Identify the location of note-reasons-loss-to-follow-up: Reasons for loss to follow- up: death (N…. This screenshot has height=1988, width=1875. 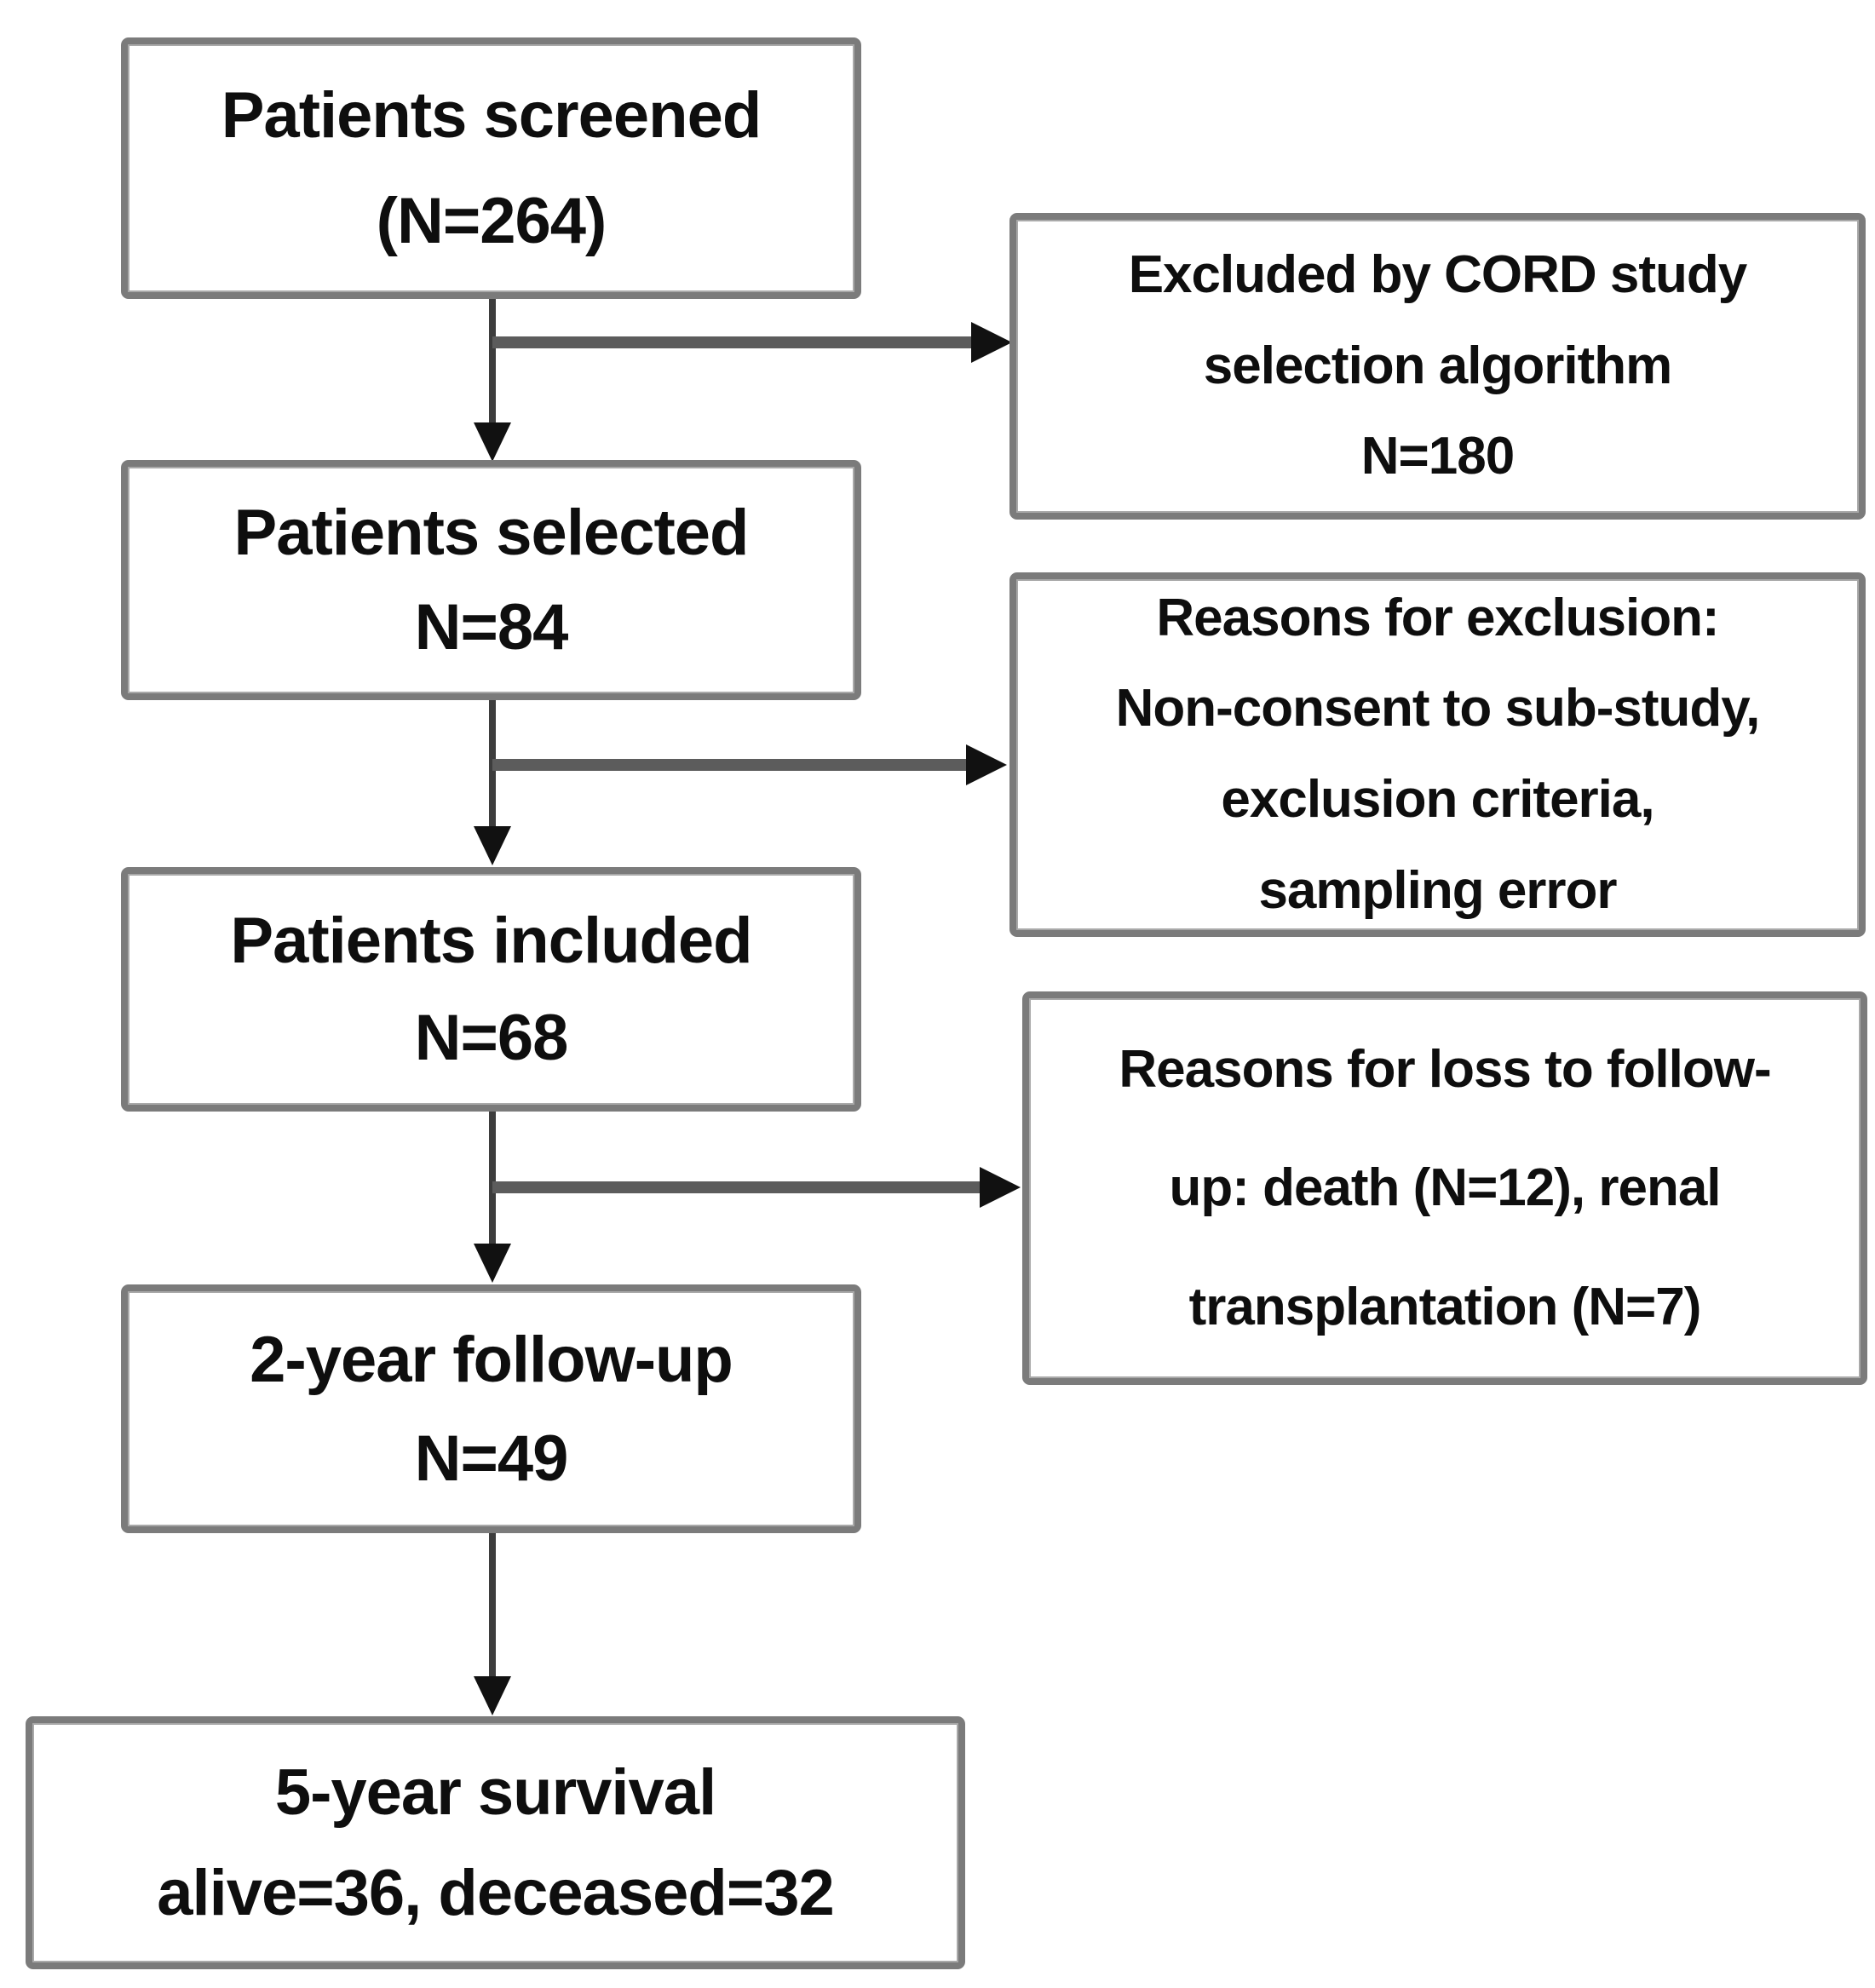
(1444, 1188).